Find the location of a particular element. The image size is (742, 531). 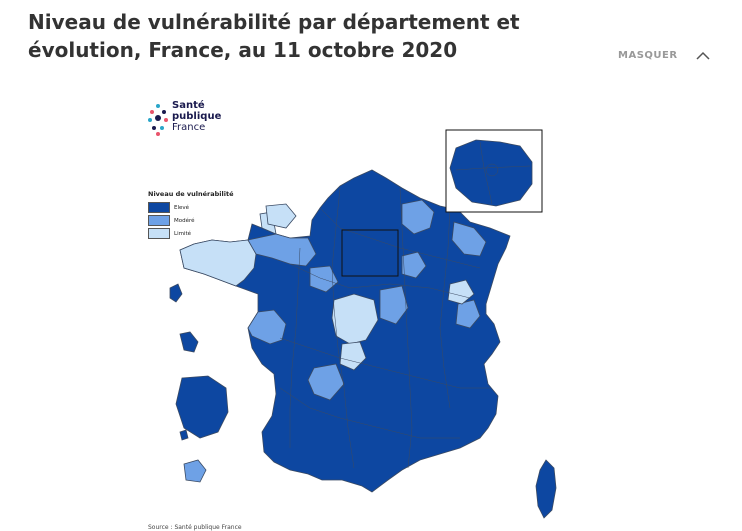

idf-inset-map is located at coordinates (491, 173).